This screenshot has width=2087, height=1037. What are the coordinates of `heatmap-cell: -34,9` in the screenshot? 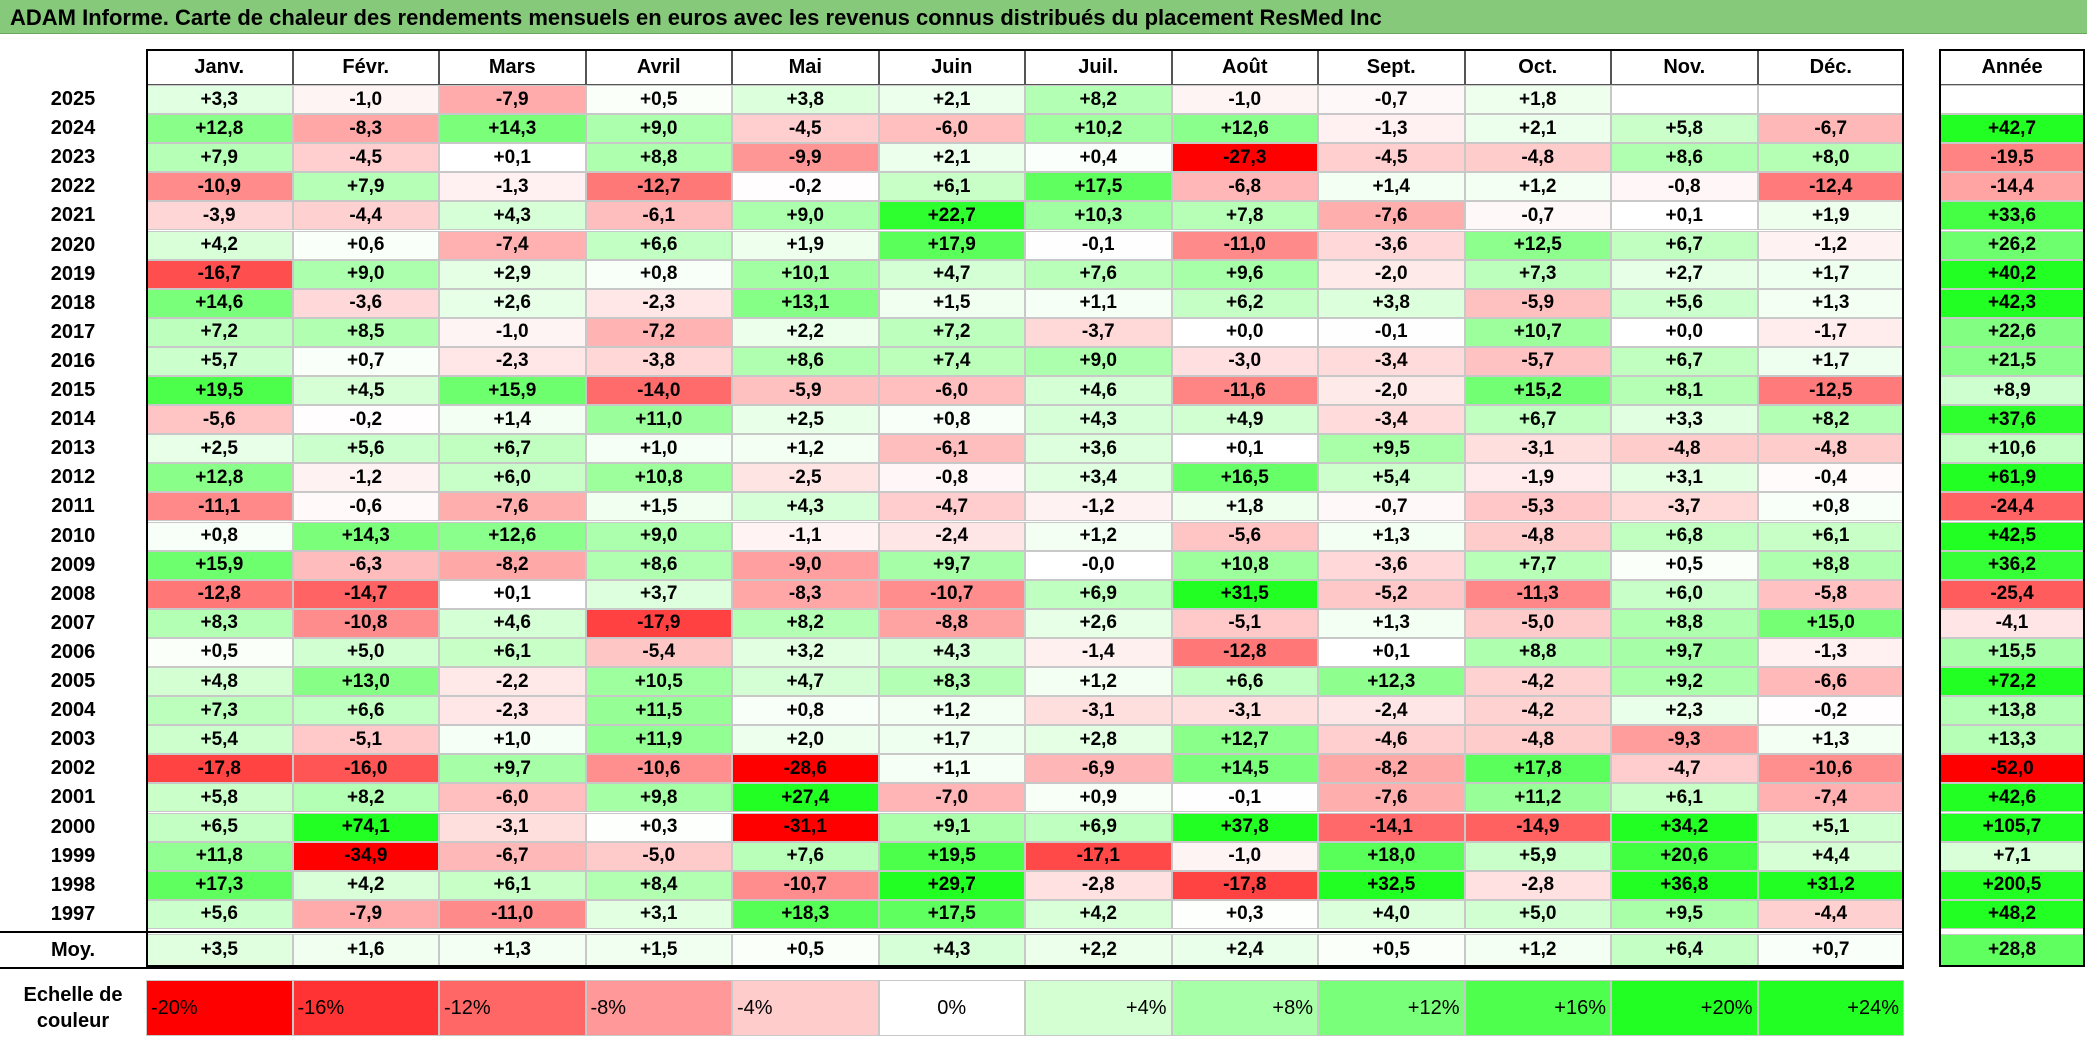 It's located at (365, 856).